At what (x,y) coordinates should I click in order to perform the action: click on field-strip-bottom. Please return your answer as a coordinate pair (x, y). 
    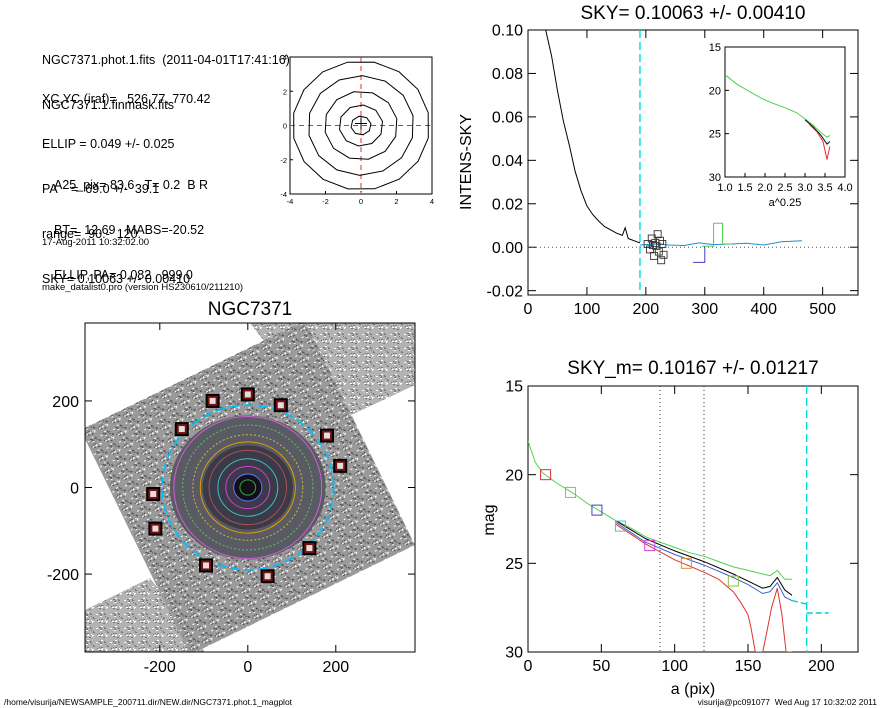
    Looking at the image, I should click on (145, 615).